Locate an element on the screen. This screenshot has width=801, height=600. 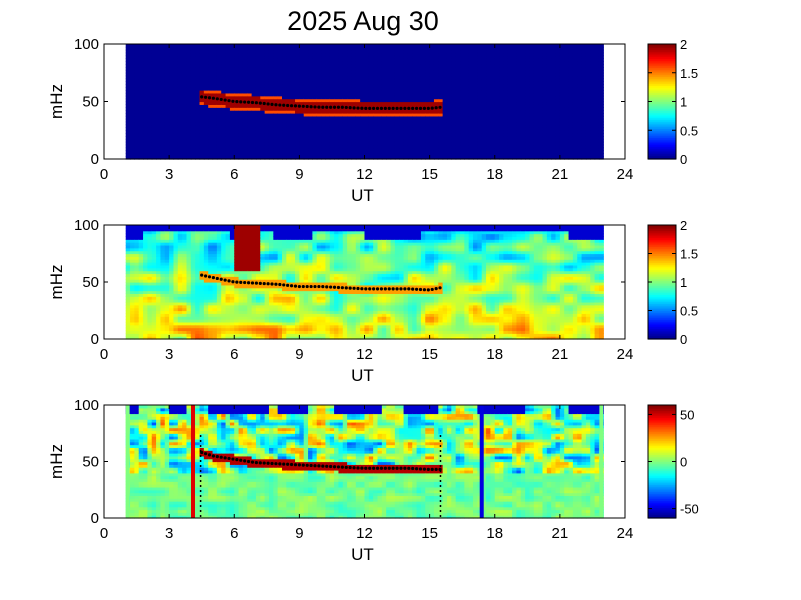
x-tick-label: 9 is located at coordinates (299, 174).